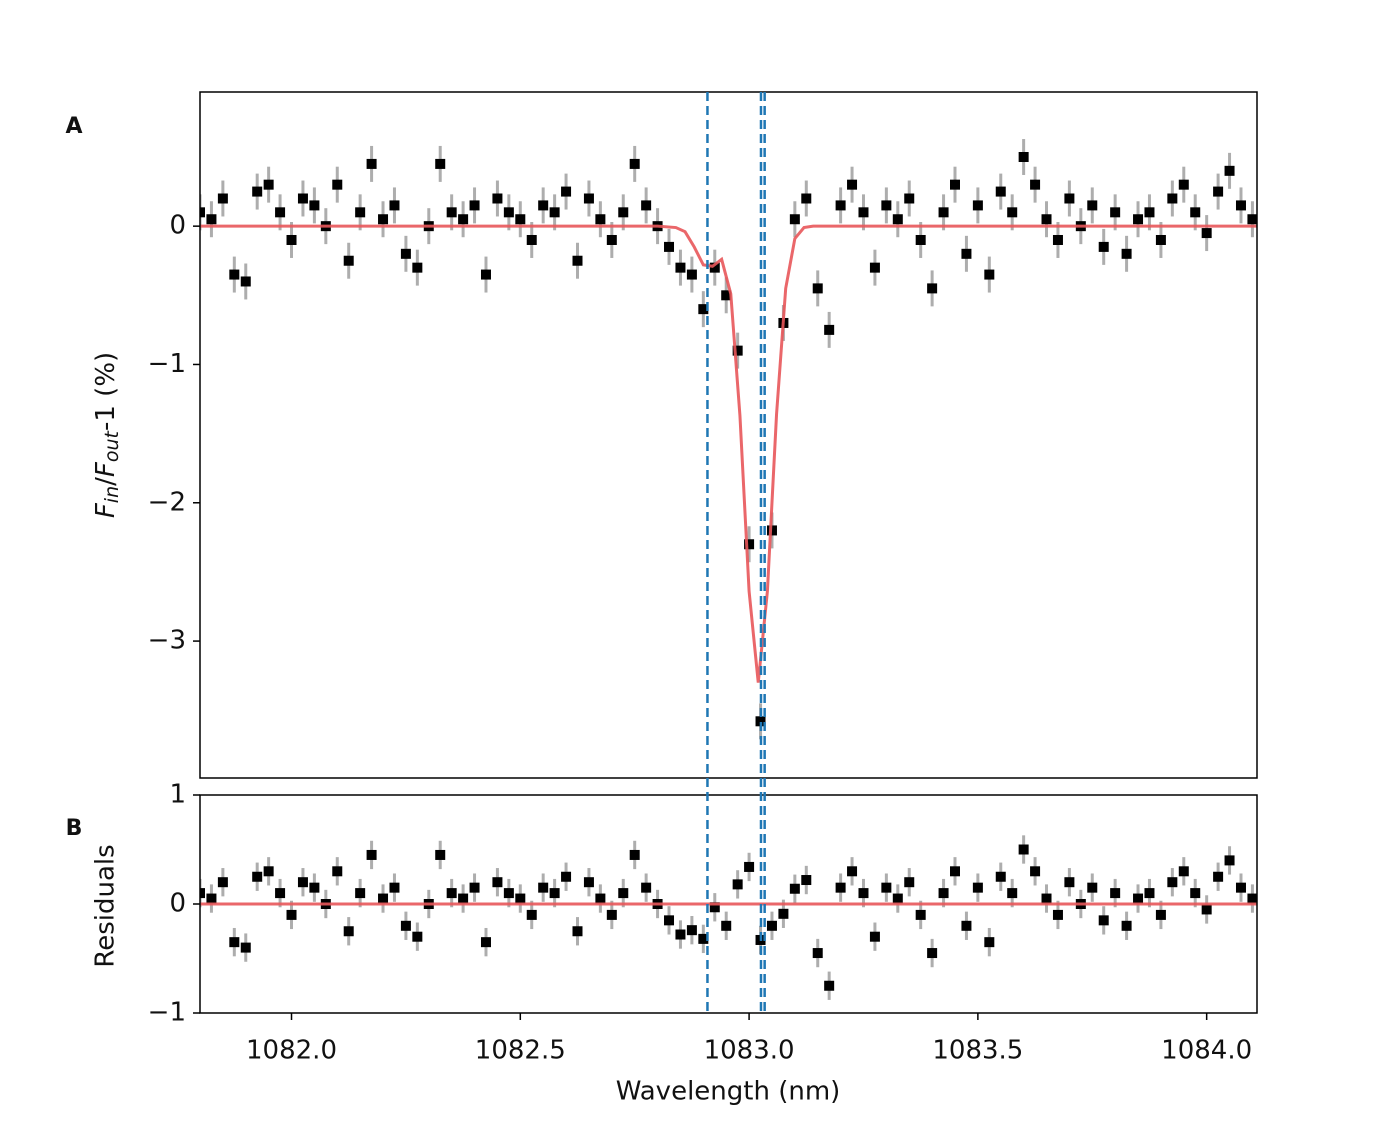  What do you see at coordinates (167, 641) in the screenshot?
I see `y-tick-label: −3` at bounding box center [167, 641].